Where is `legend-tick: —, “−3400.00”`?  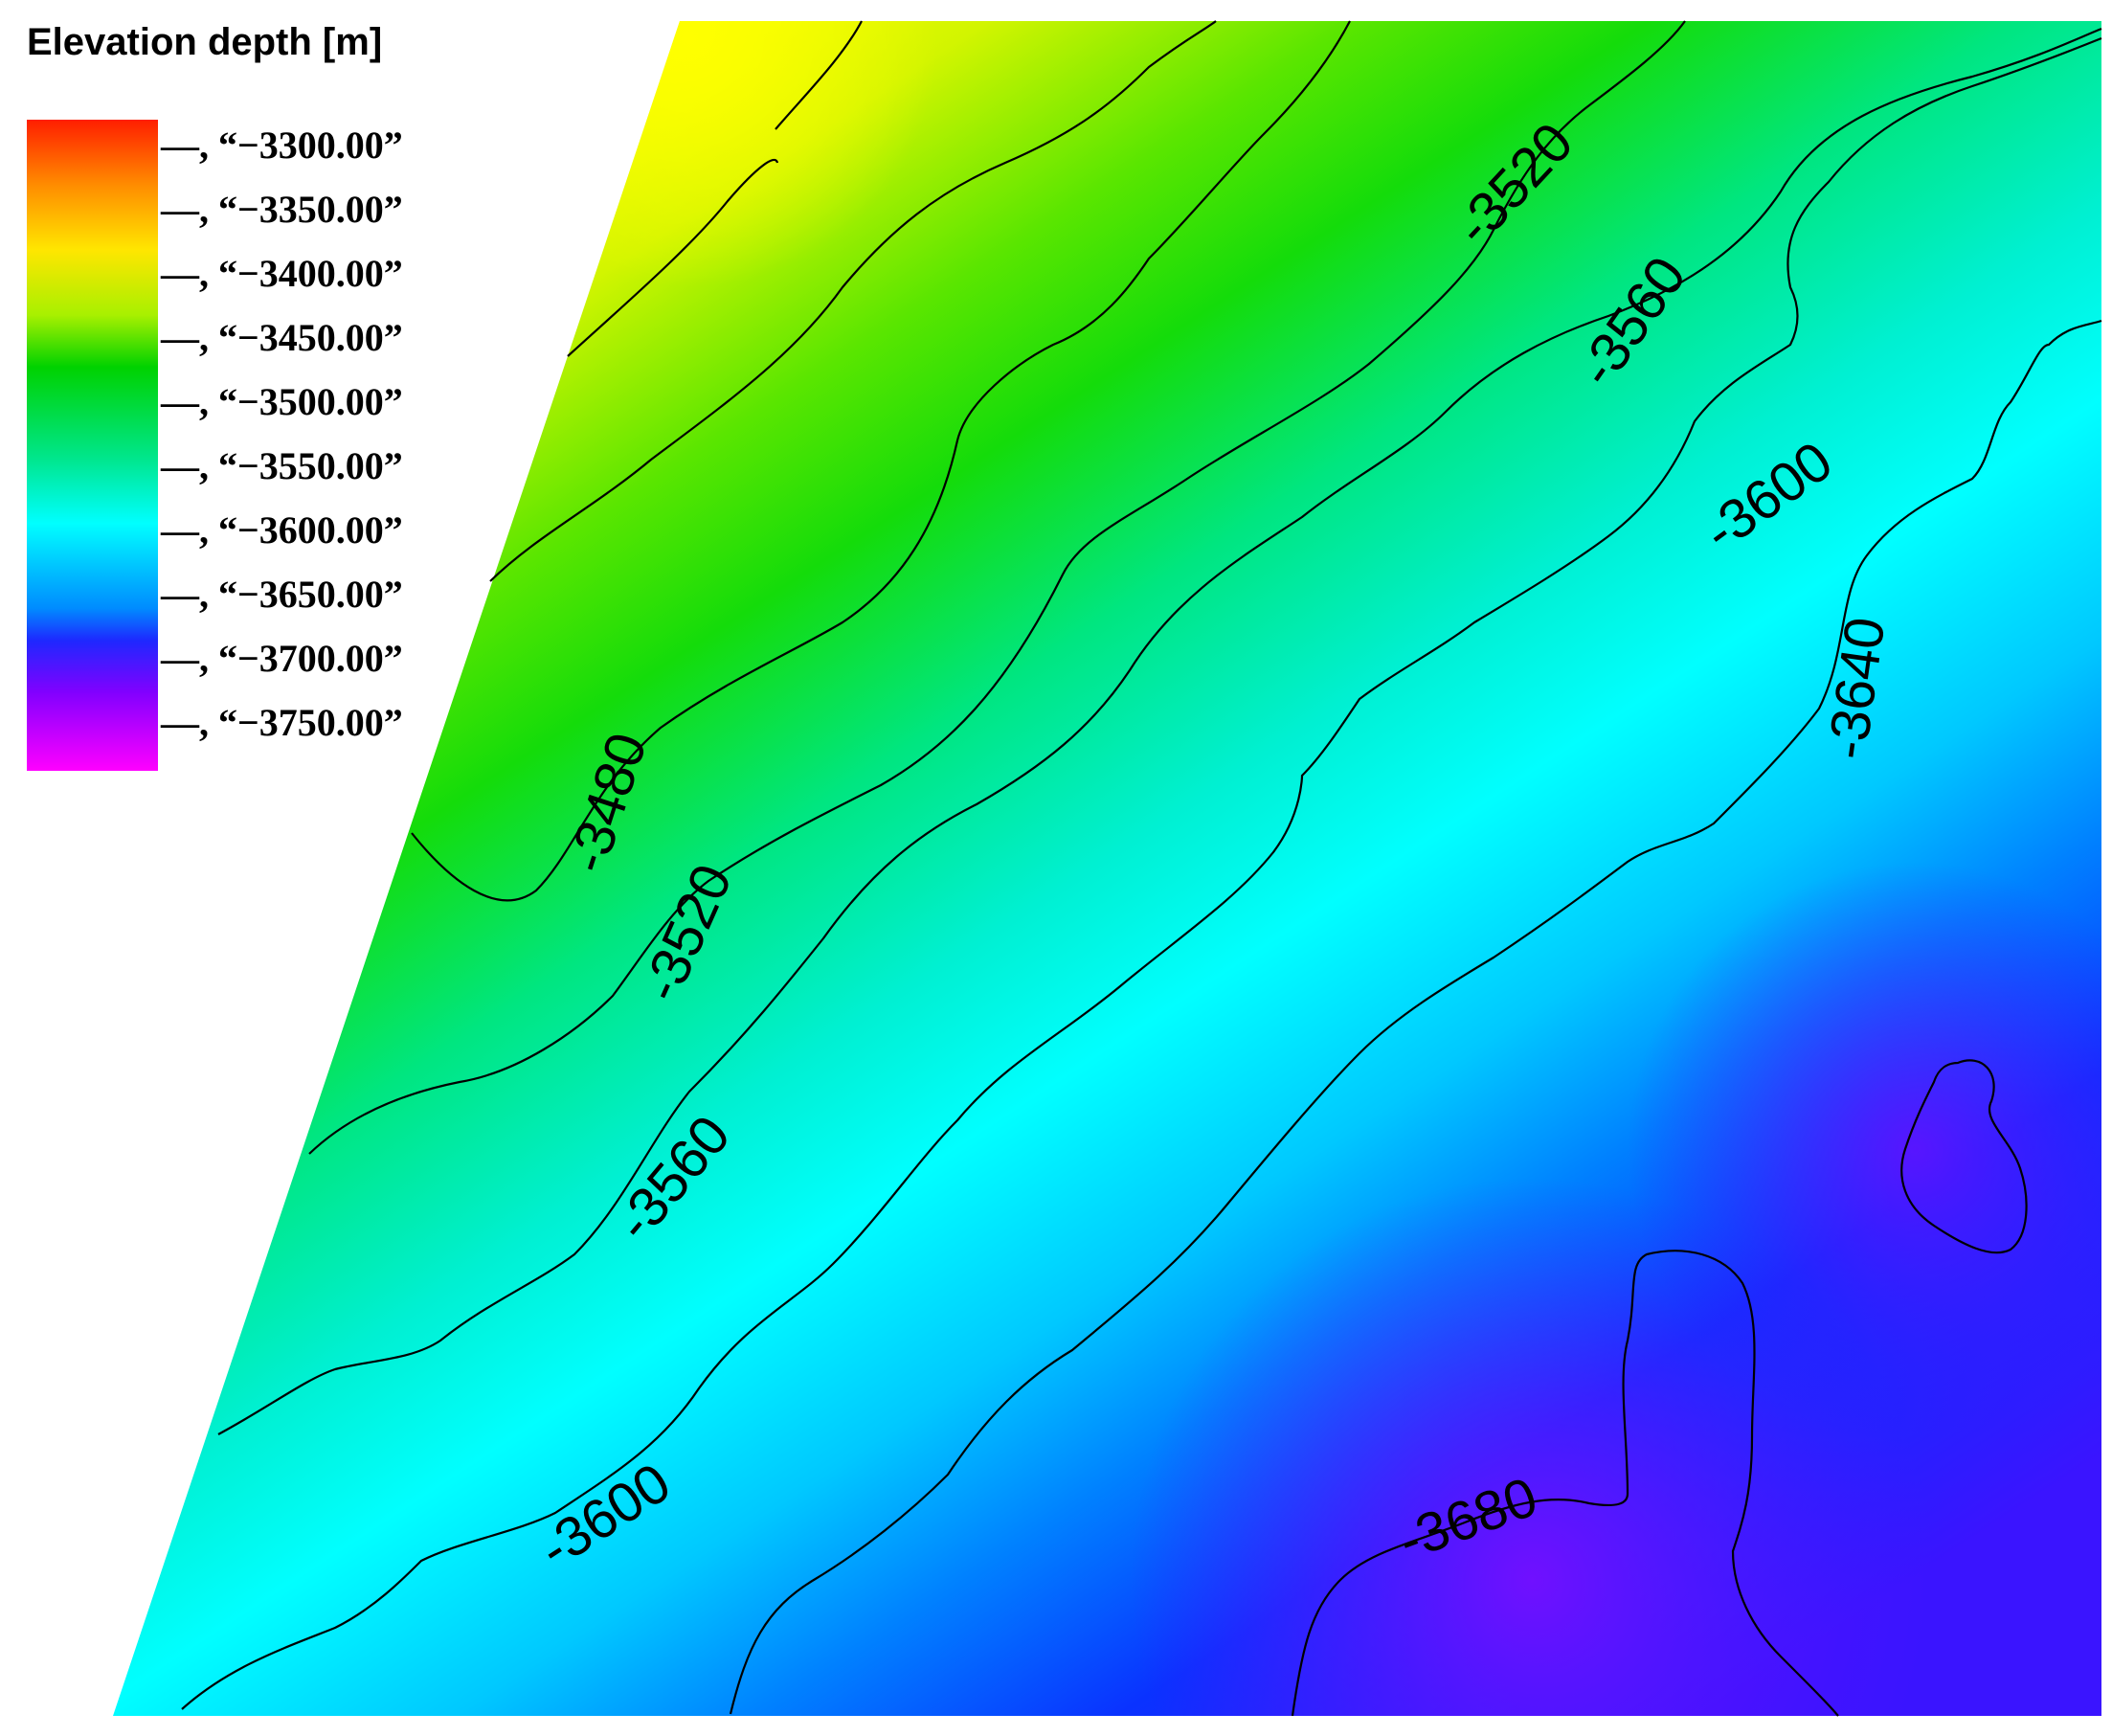 legend-tick: —, “−3400.00” is located at coordinates (282, 274).